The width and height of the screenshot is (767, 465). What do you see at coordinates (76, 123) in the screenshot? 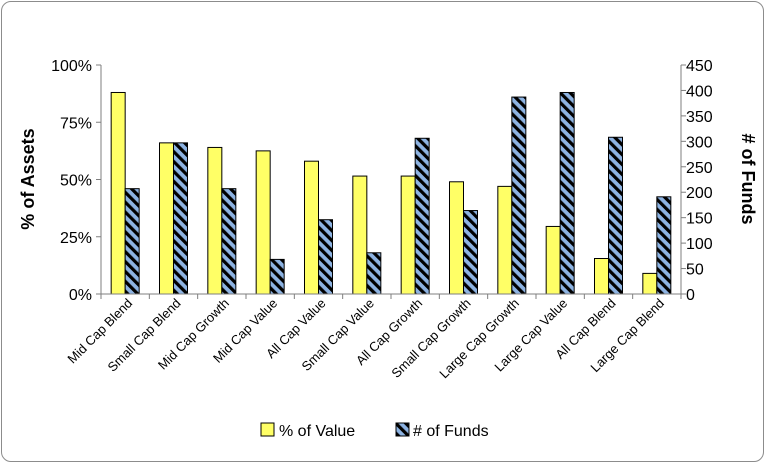
I see `left-tick-label-3: 75%` at bounding box center [76, 123].